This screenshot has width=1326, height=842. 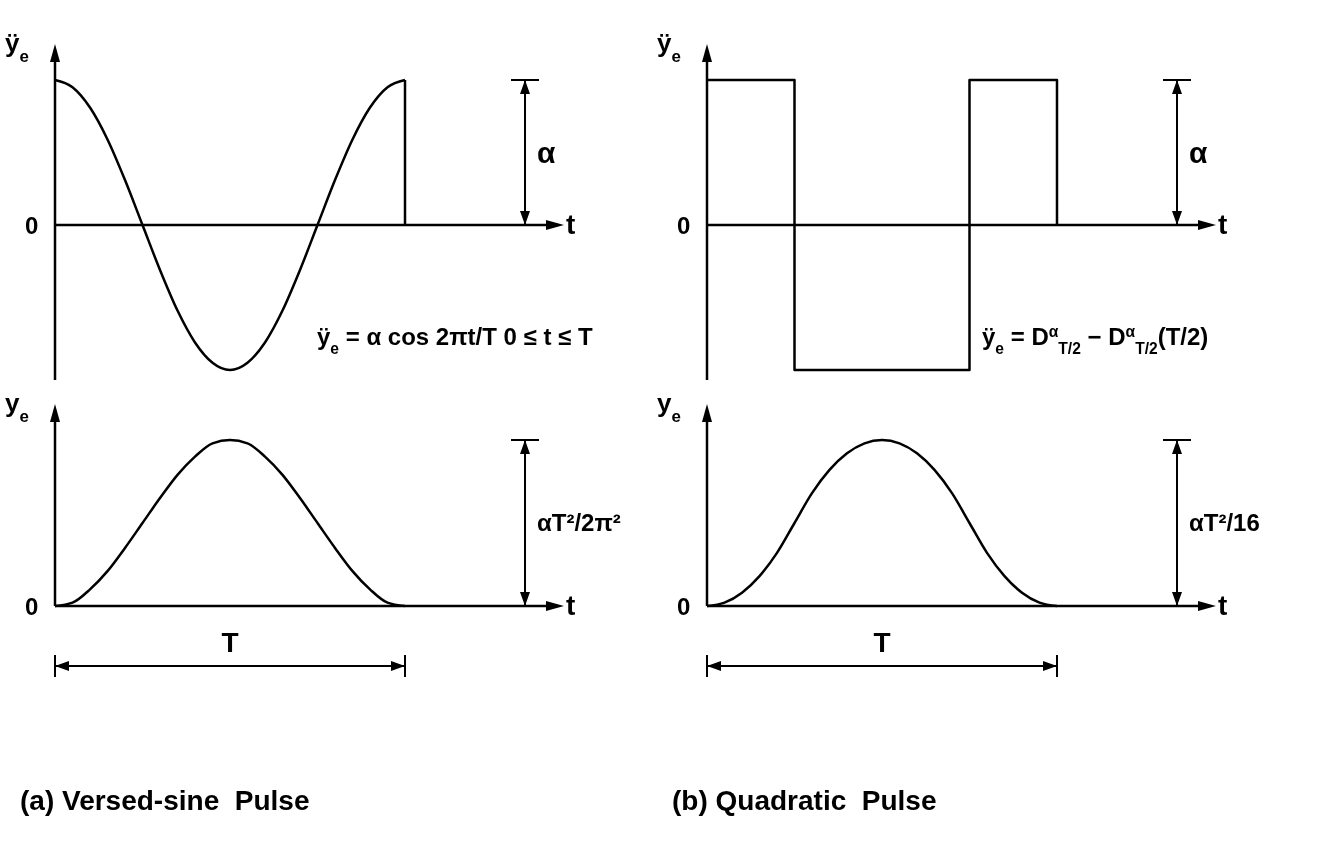 What do you see at coordinates (579, 522) in the screenshot?
I see `text: αT²/2π²` at bounding box center [579, 522].